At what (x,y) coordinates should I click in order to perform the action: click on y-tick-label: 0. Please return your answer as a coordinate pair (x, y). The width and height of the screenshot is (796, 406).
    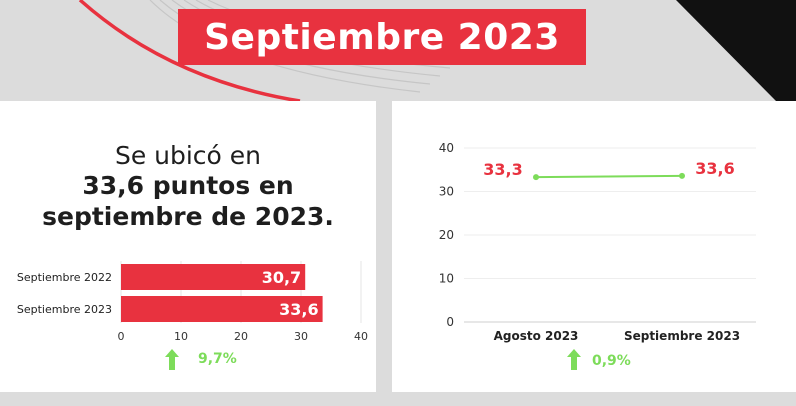
    Looking at the image, I should click on (450, 322).